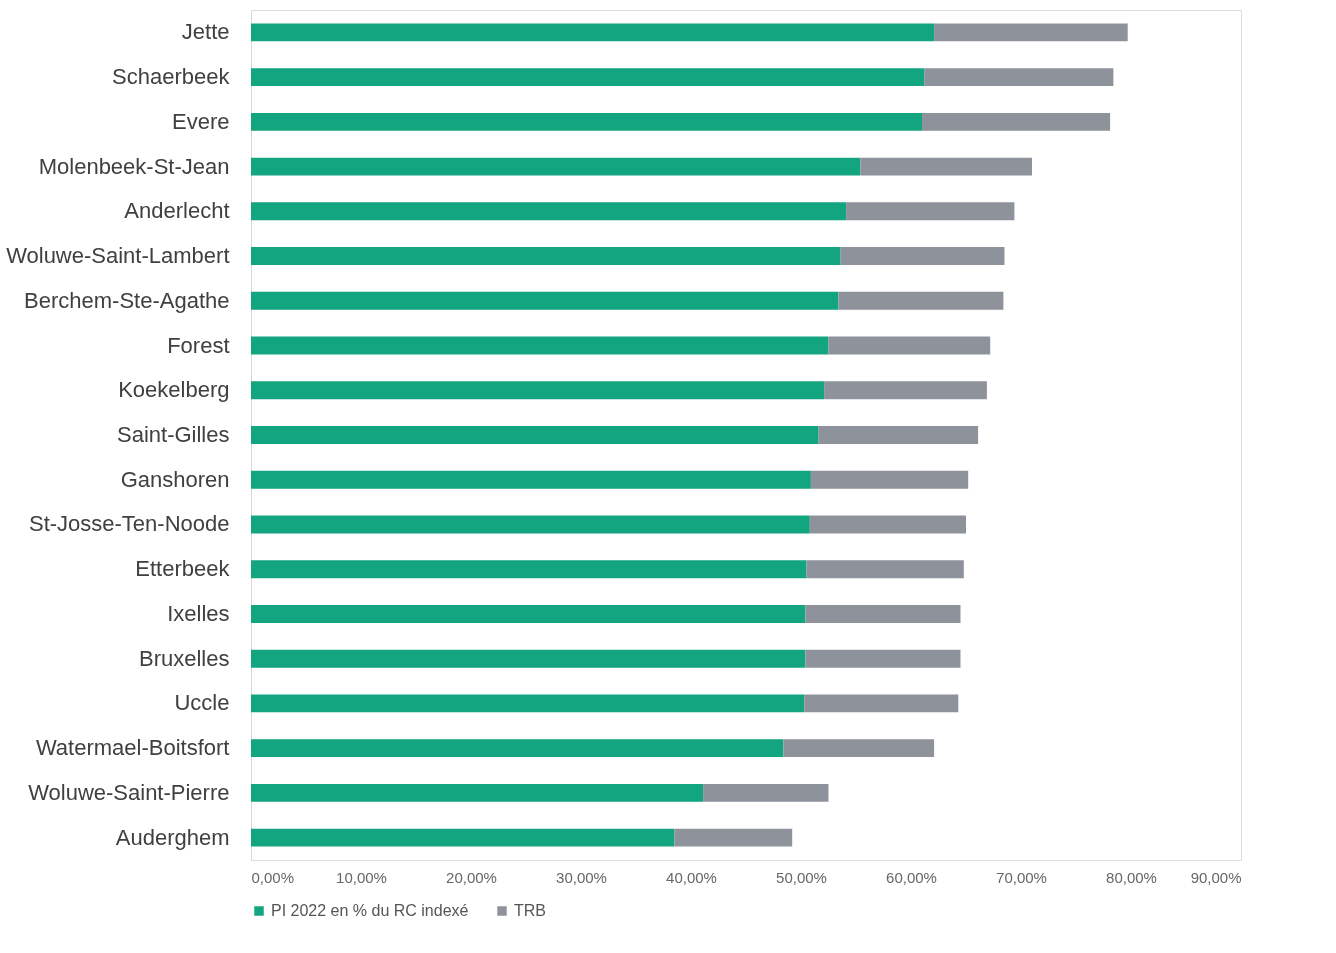 The image size is (1336, 953). I want to click on x-tick-label: 70,00%, so click(1021, 877).